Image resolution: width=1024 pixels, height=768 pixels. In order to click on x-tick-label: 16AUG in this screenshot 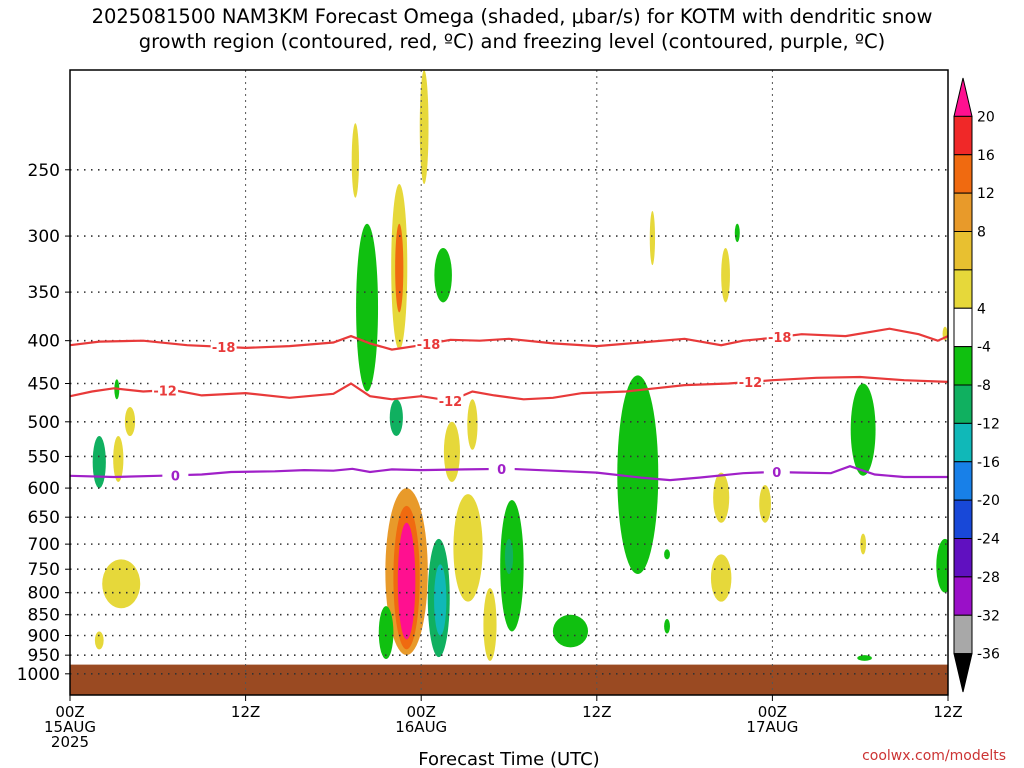, I will do `click(421, 727)`.